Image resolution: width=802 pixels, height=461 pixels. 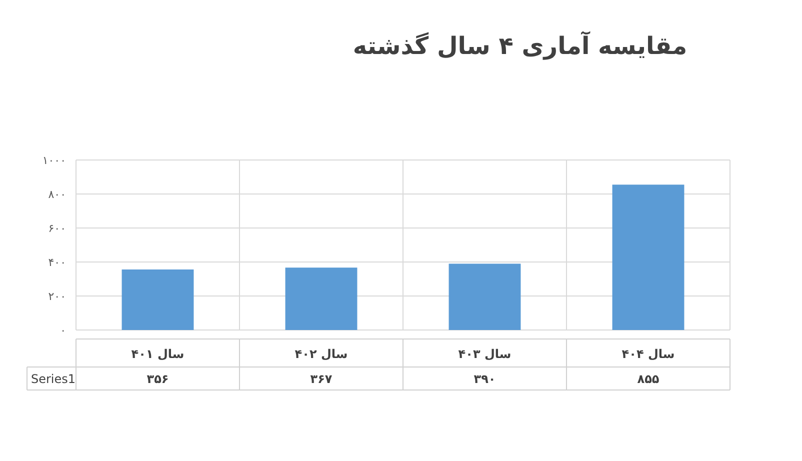 What do you see at coordinates (520, 46) in the screenshot?
I see `title: مقایسه آماری ۴ سال گذشته` at bounding box center [520, 46].